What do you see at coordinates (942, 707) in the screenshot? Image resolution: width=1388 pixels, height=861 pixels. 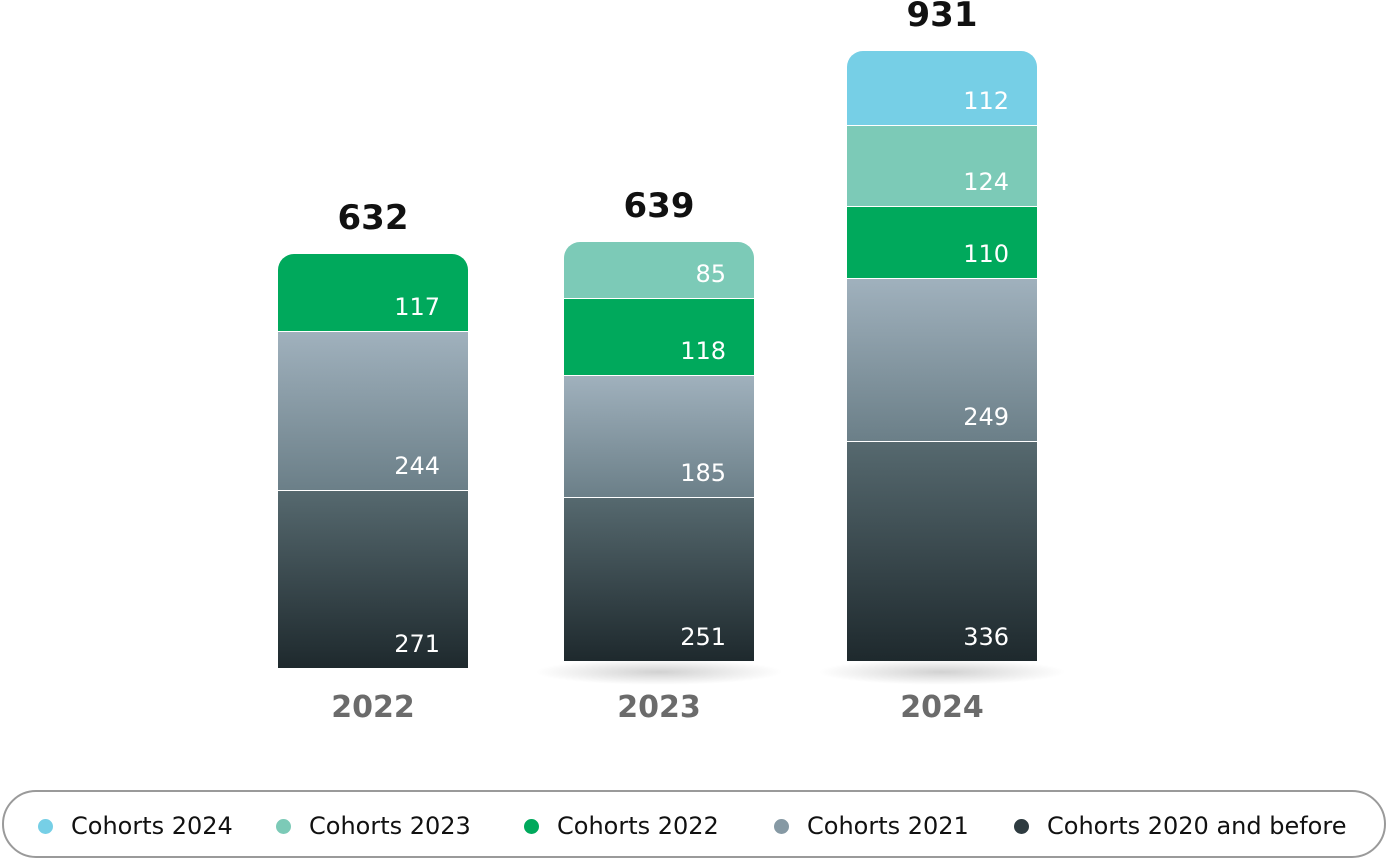 I see `x-tick-label: 2024` at bounding box center [942, 707].